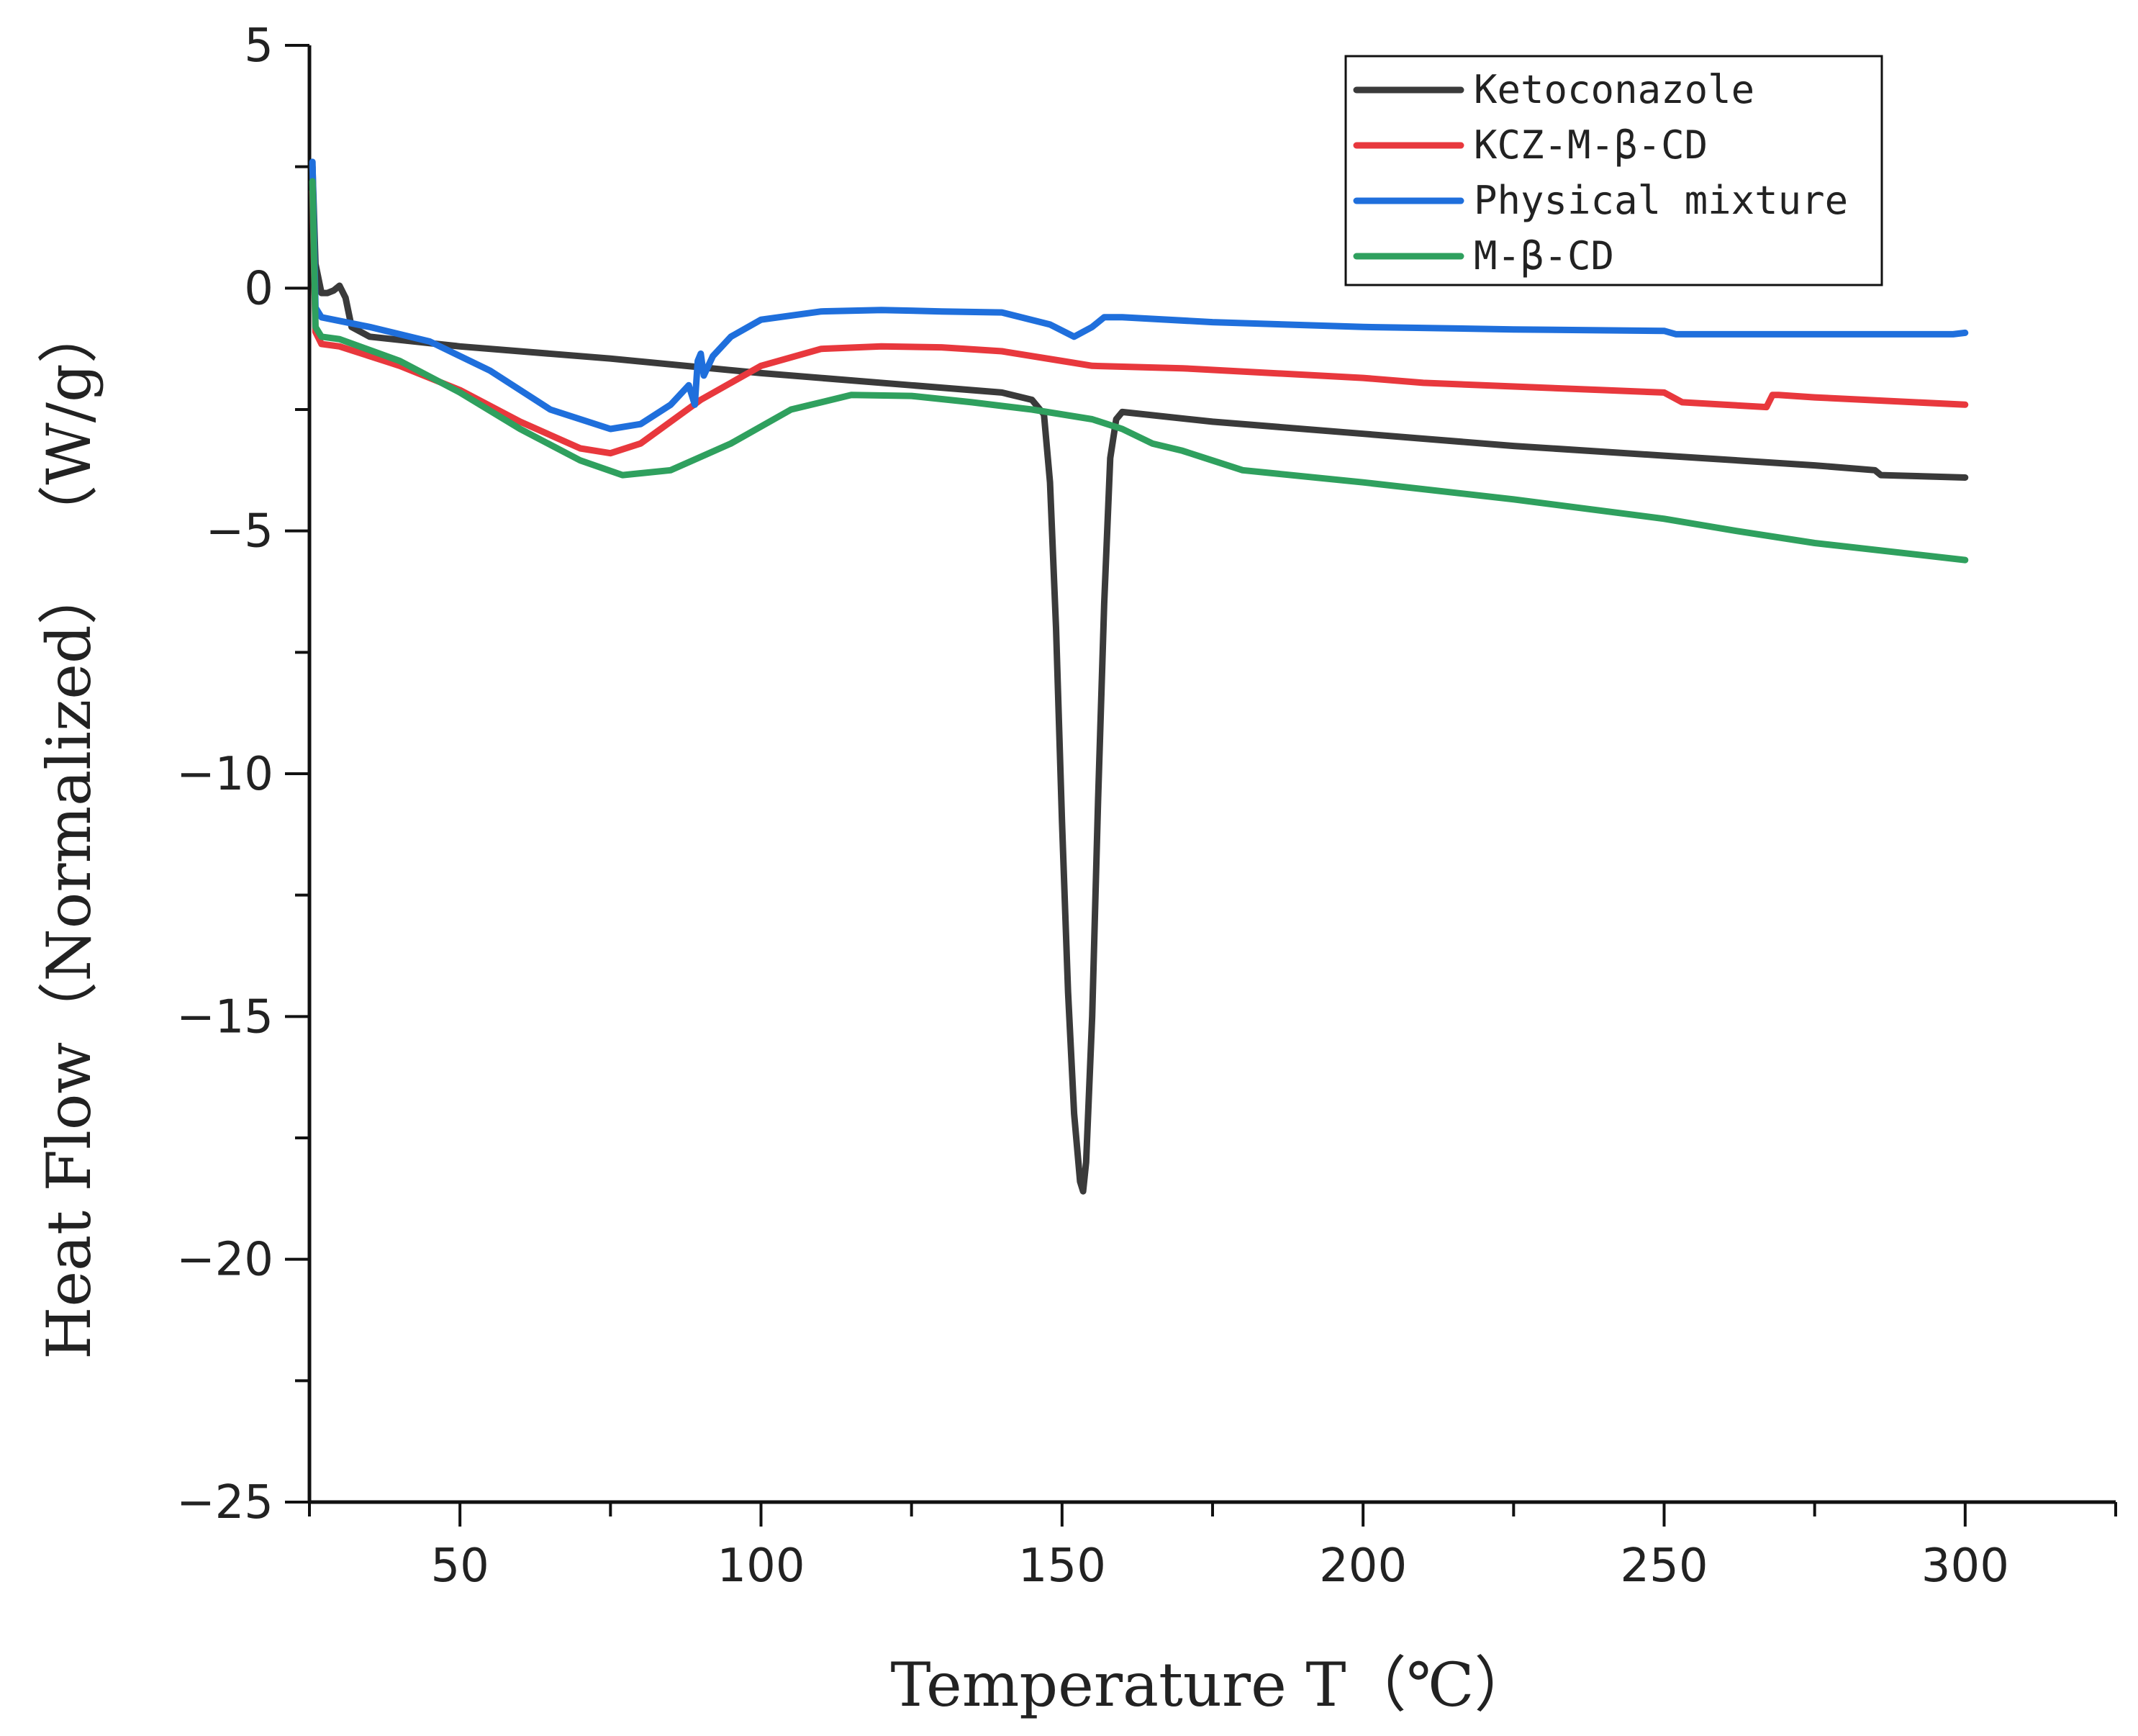  What do you see at coordinates (761, 1567) in the screenshot?
I see `x-tick-label: 100` at bounding box center [761, 1567].